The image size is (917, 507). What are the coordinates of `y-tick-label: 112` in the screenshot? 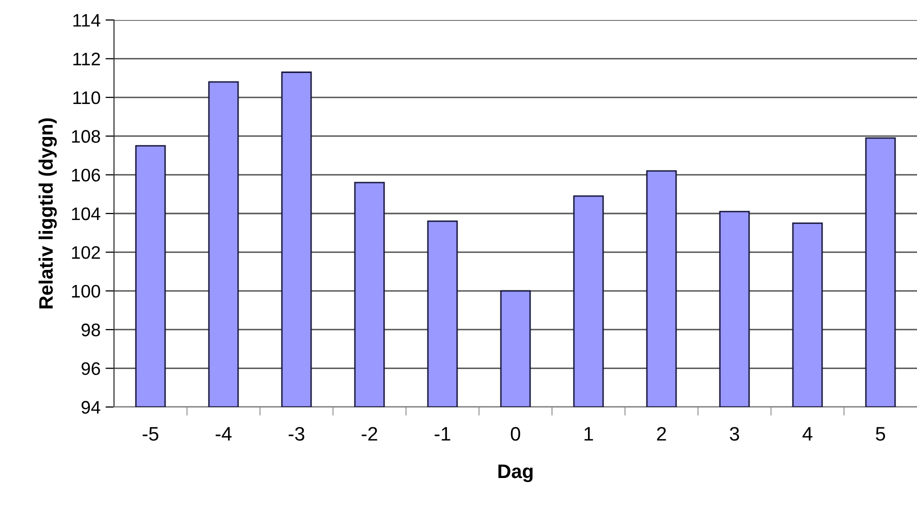 It's located at (86, 59).